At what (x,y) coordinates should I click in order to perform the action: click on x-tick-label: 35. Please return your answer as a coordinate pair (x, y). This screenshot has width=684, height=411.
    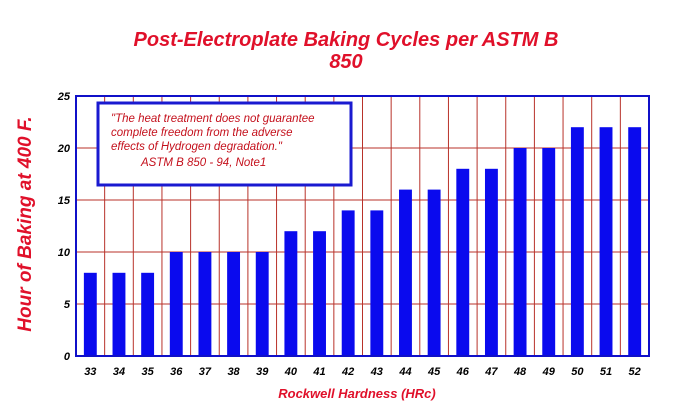
    Looking at the image, I should click on (148, 372).